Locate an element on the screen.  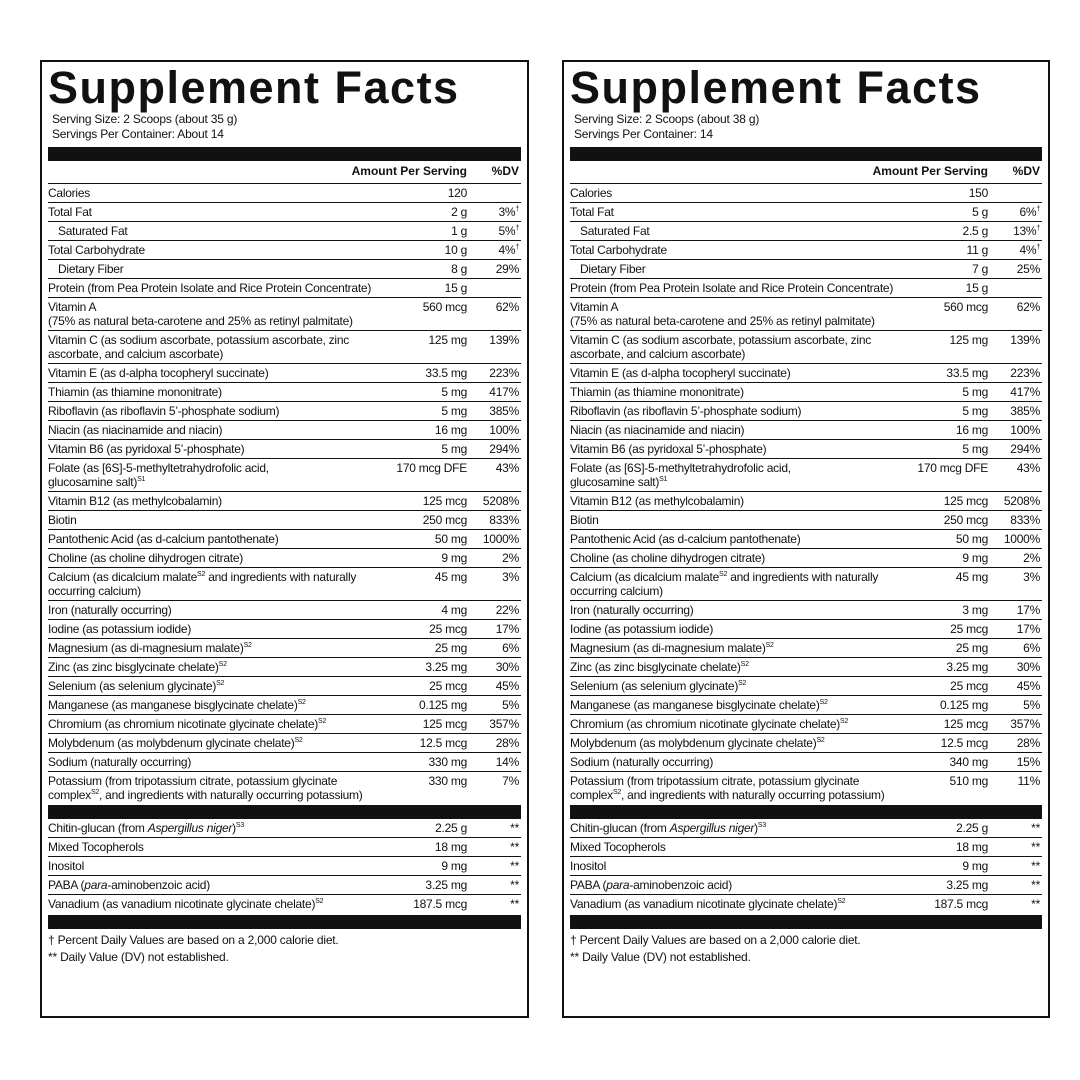
nutrient-row: Calories 150 is located at coordinates (806, 193).